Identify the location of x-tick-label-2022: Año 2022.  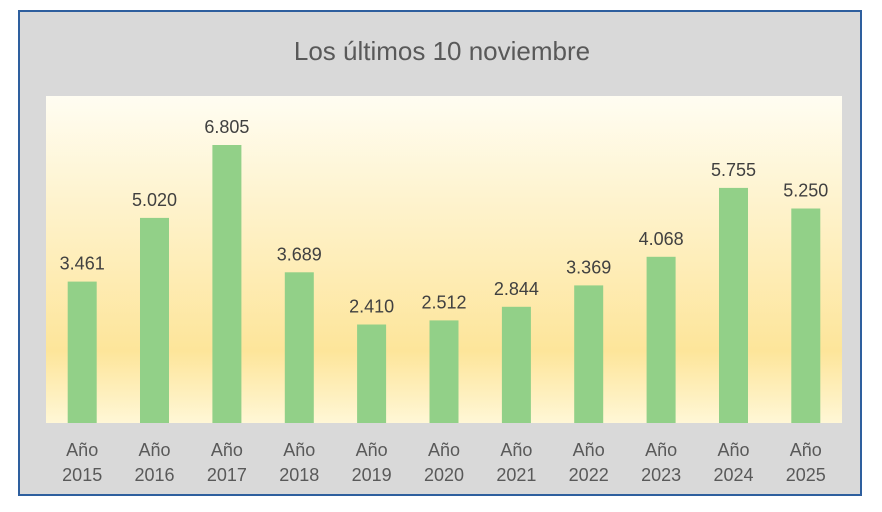
(589, 462).